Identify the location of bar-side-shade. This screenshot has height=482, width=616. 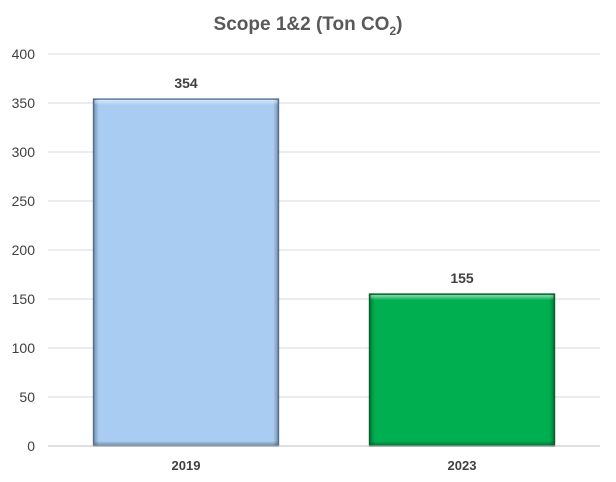
(462, 370).